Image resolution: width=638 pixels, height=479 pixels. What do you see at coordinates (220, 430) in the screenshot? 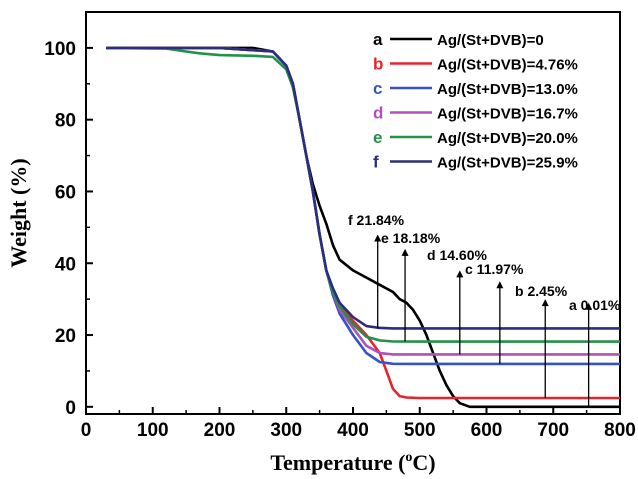
I see `x-tick-label: 200` at bounding box center [220, 430].